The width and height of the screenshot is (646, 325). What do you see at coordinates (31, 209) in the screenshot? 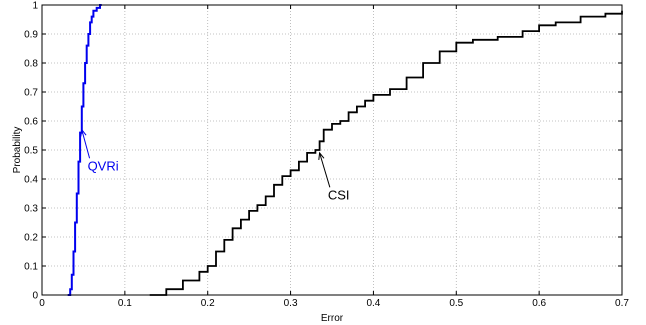
I see `y-tick-label: 0.3` at bounding box center [31, 209].